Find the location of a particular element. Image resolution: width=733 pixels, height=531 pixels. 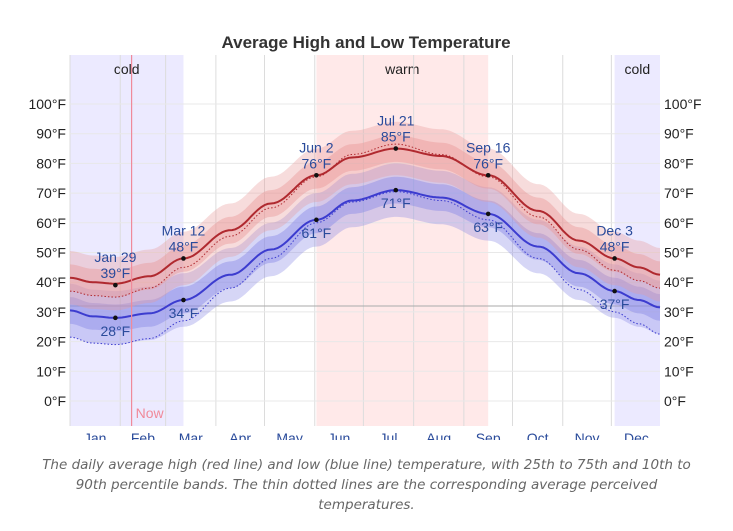

x-tick-label: Nov is located at coordinates (587, 435).